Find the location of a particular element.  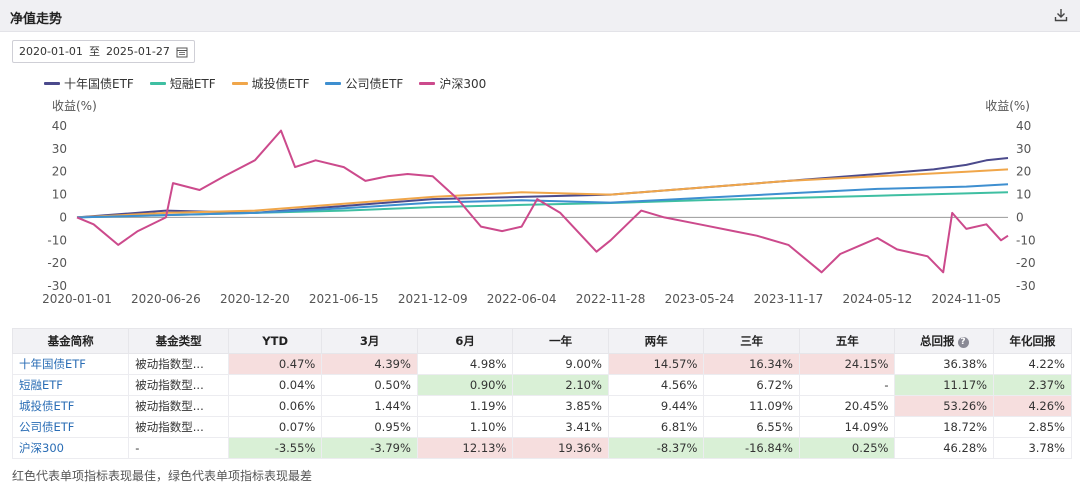

x-tick-label: 2022-11-28 is located at coordinates (611, 299).